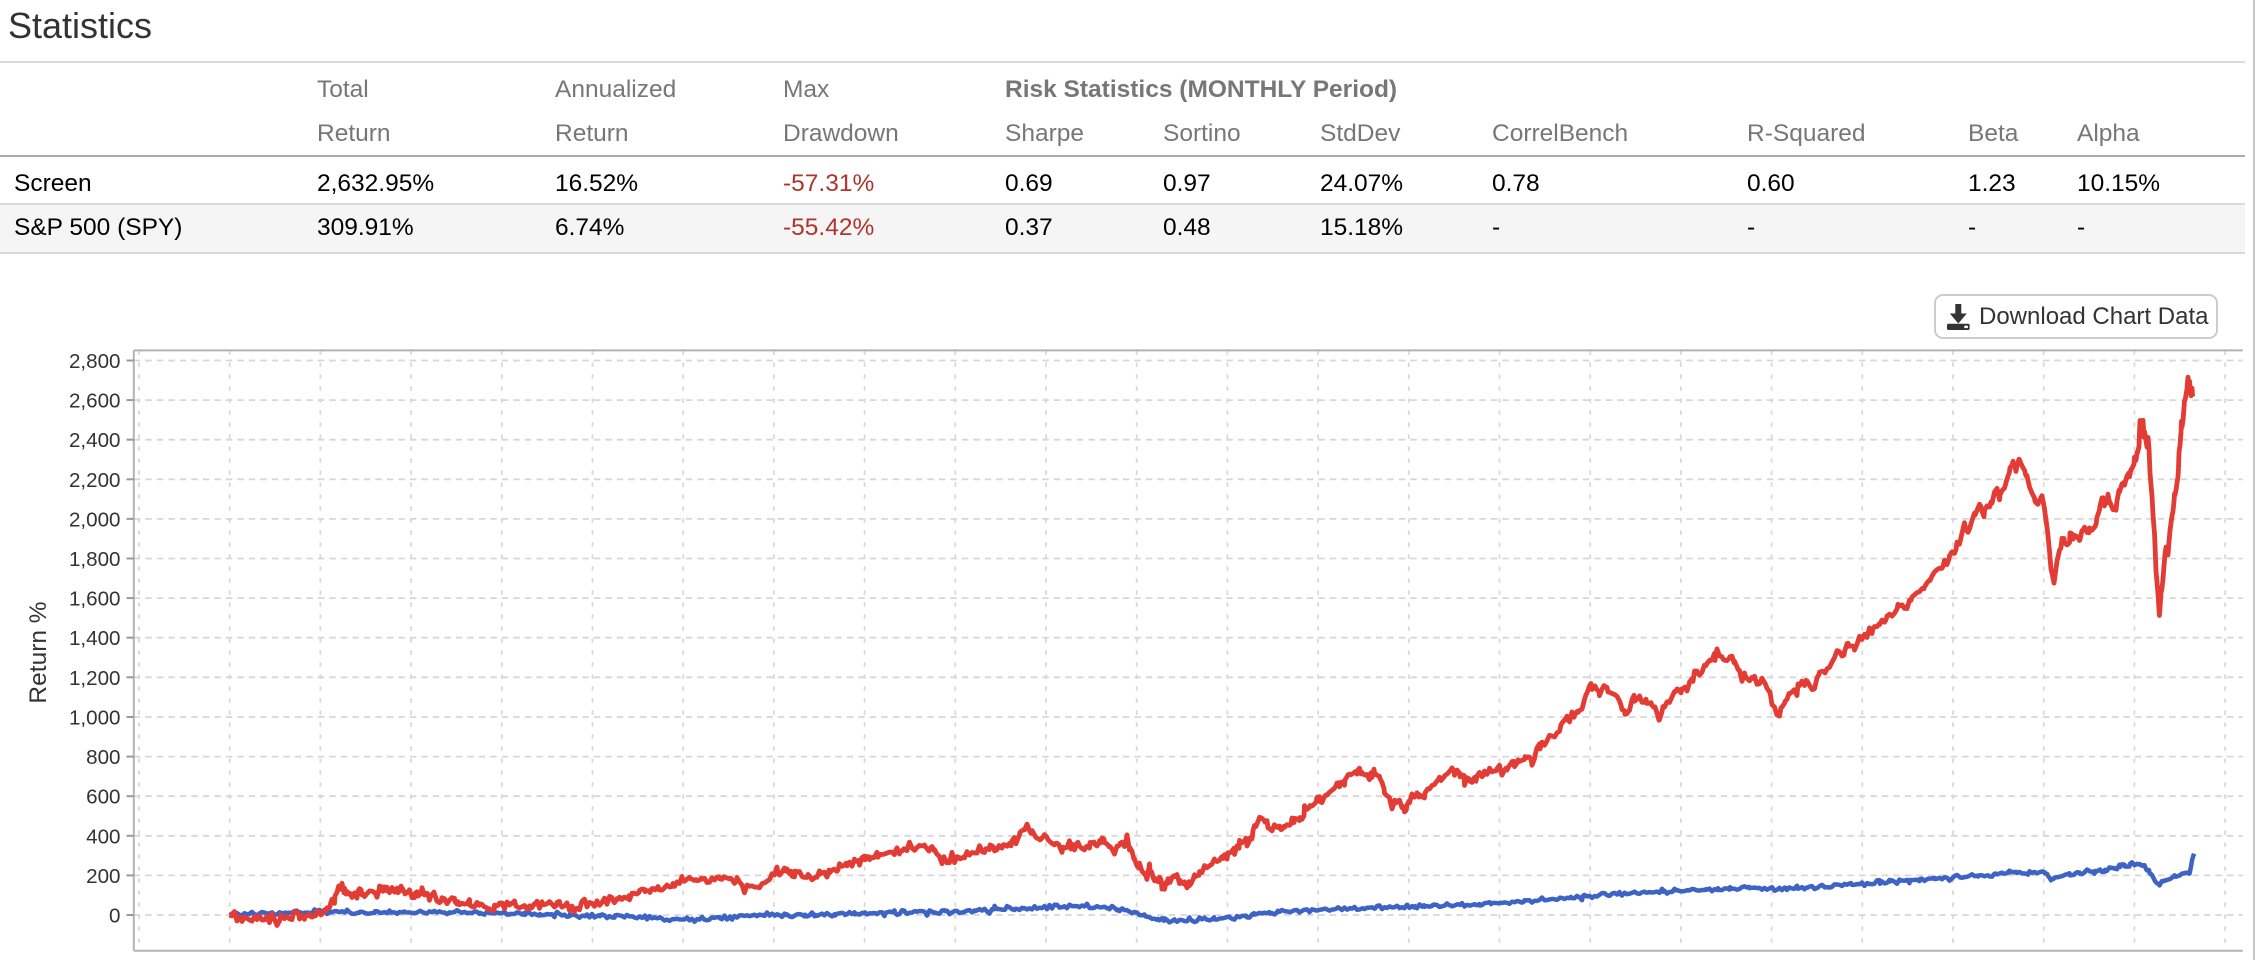 The height and width of the screenshot is (960, 2266). What do you see at coordinates (114, 916) in the screenshot?
I see `svg-text: 0` at bounding box center [114, 916].